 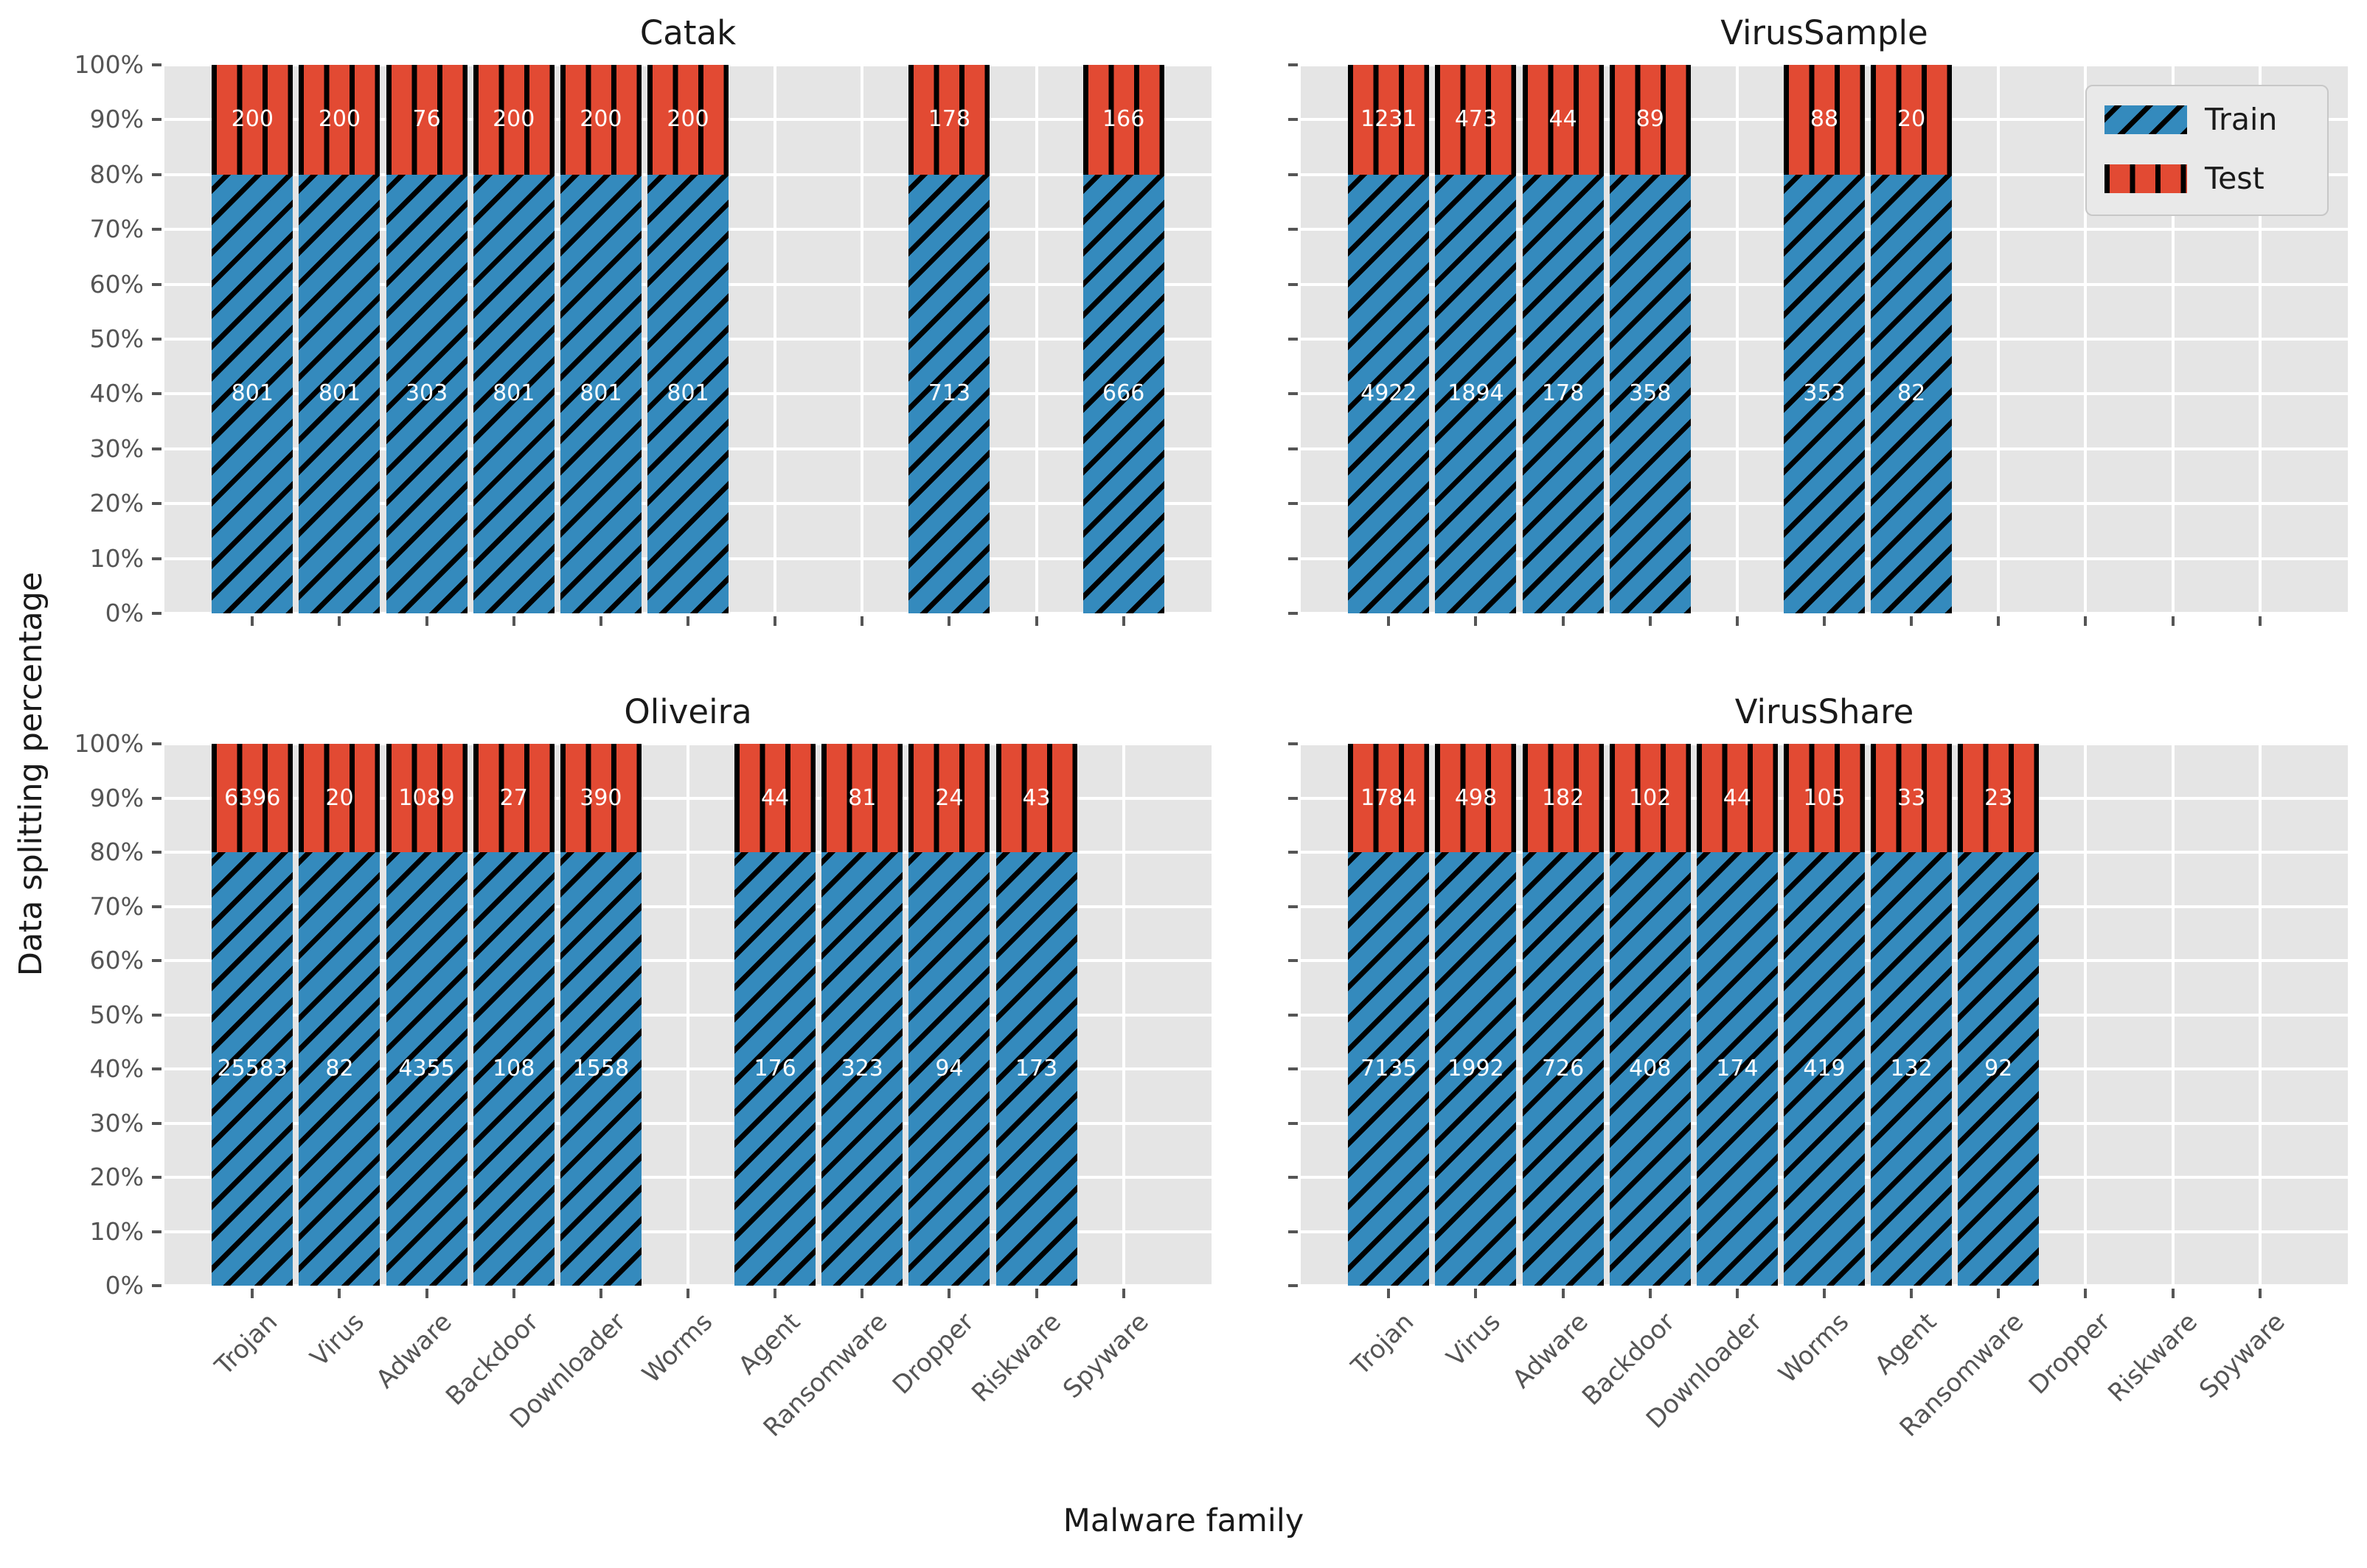 I want to click on y-tick-label: 60%, so click(x=116, y=960).